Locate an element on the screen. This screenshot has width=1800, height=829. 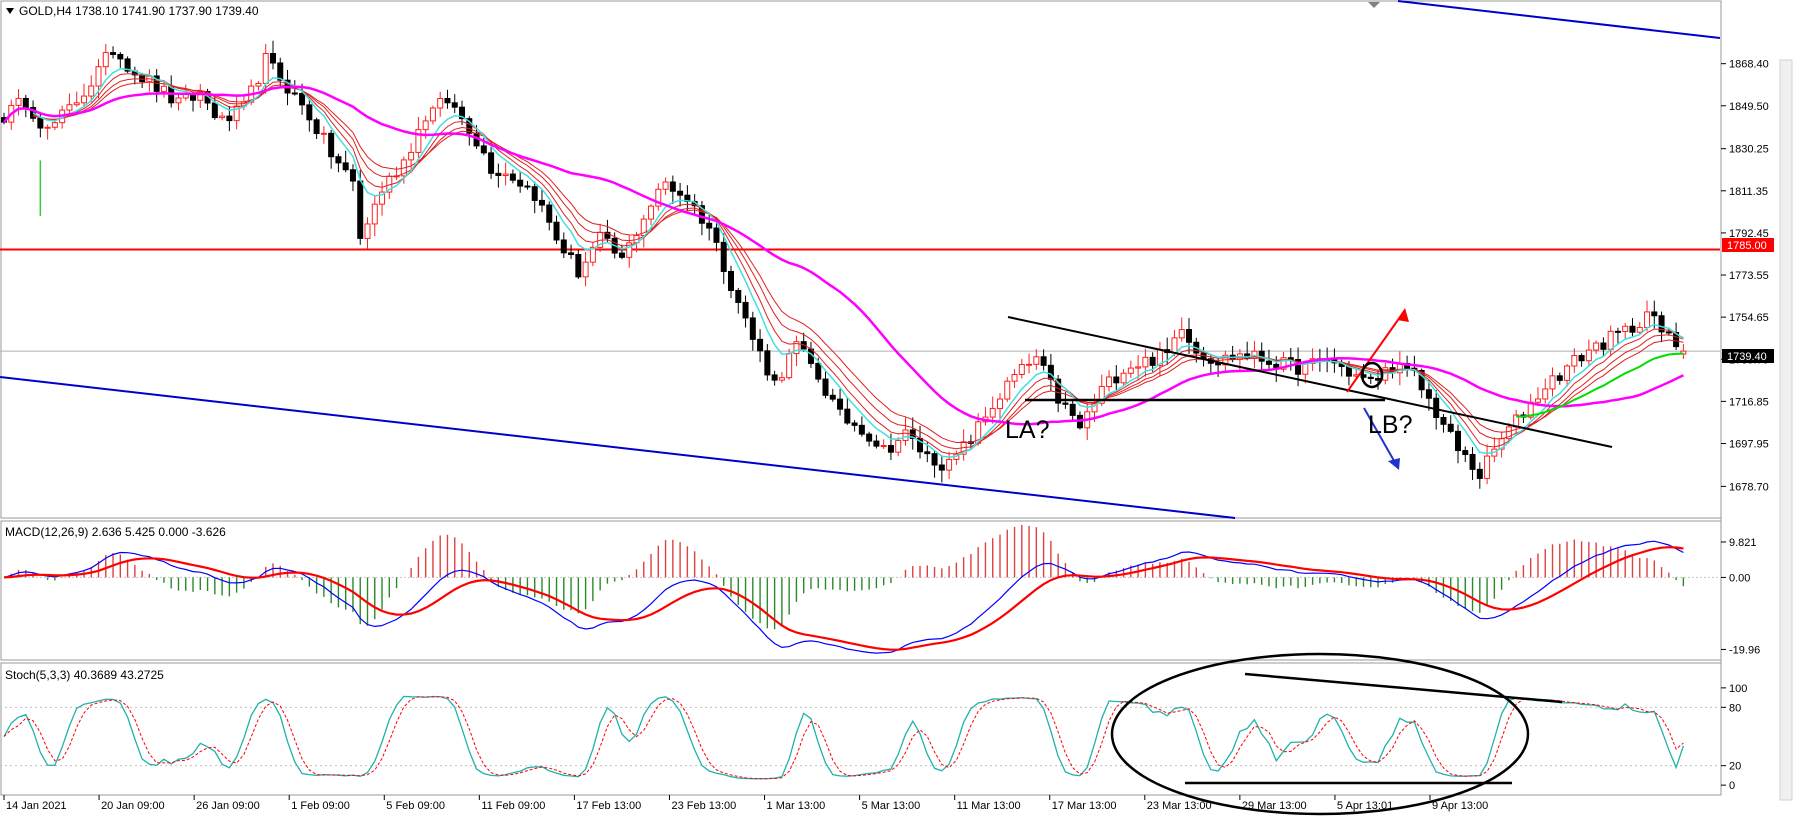
price-header: GOLD,H4 1738.10 1741.90 1737.90 1739.40 is located at coordinates (139, 11).